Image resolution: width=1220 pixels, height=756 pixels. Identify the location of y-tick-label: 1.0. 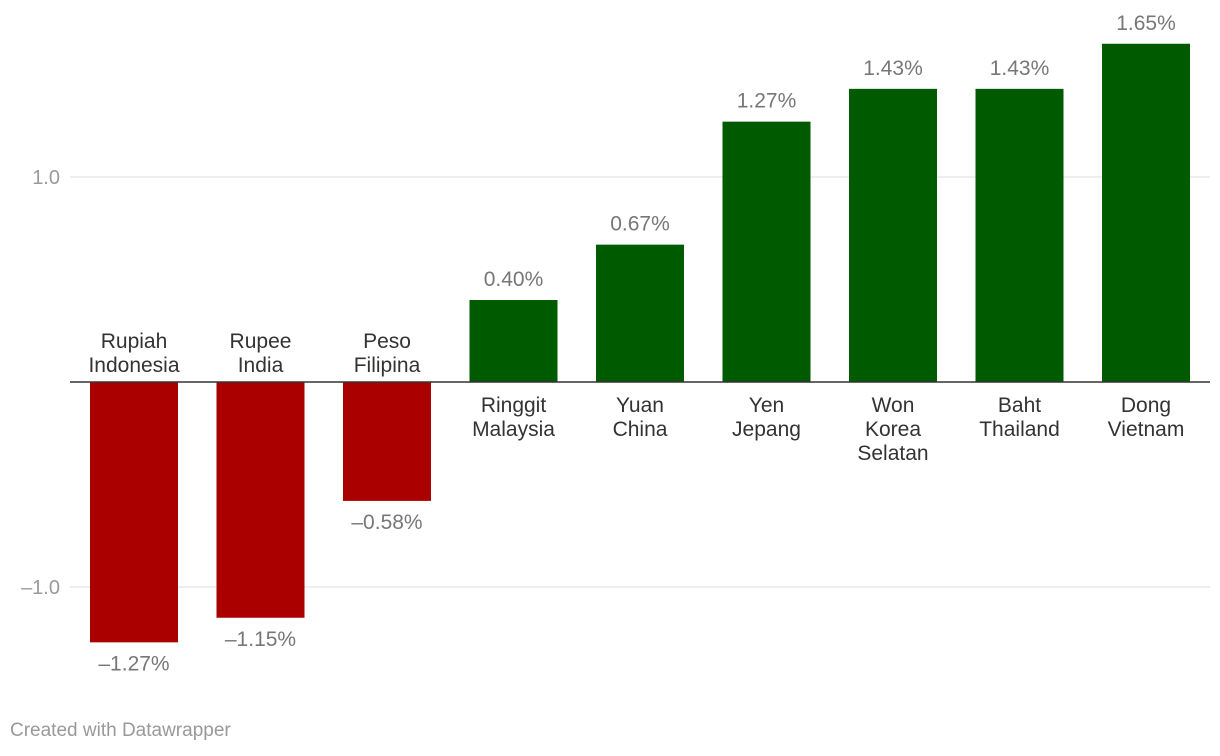
(46, 178).